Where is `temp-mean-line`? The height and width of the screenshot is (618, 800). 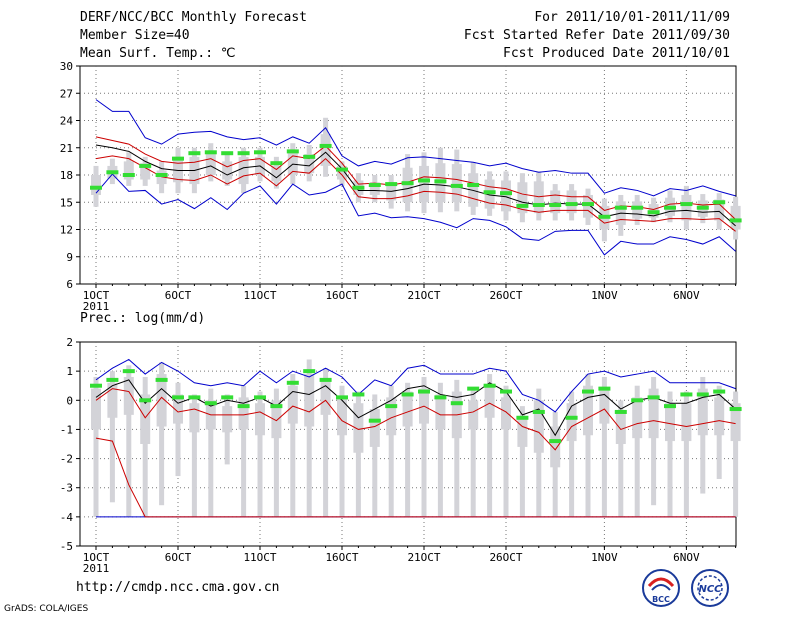 temp-mean-line is located at coordinates (415, 185).